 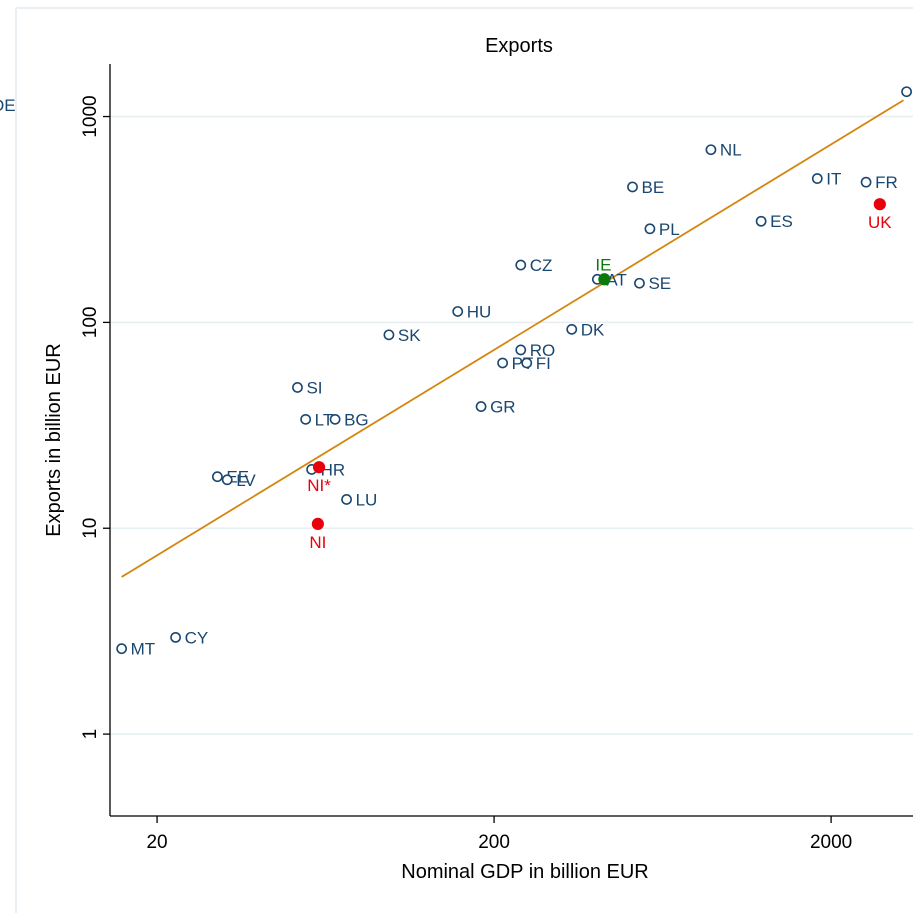 What do you see at coordinates (503, 363) in the screenshot?
I see `point-pt` at bounding box center [503, 363].